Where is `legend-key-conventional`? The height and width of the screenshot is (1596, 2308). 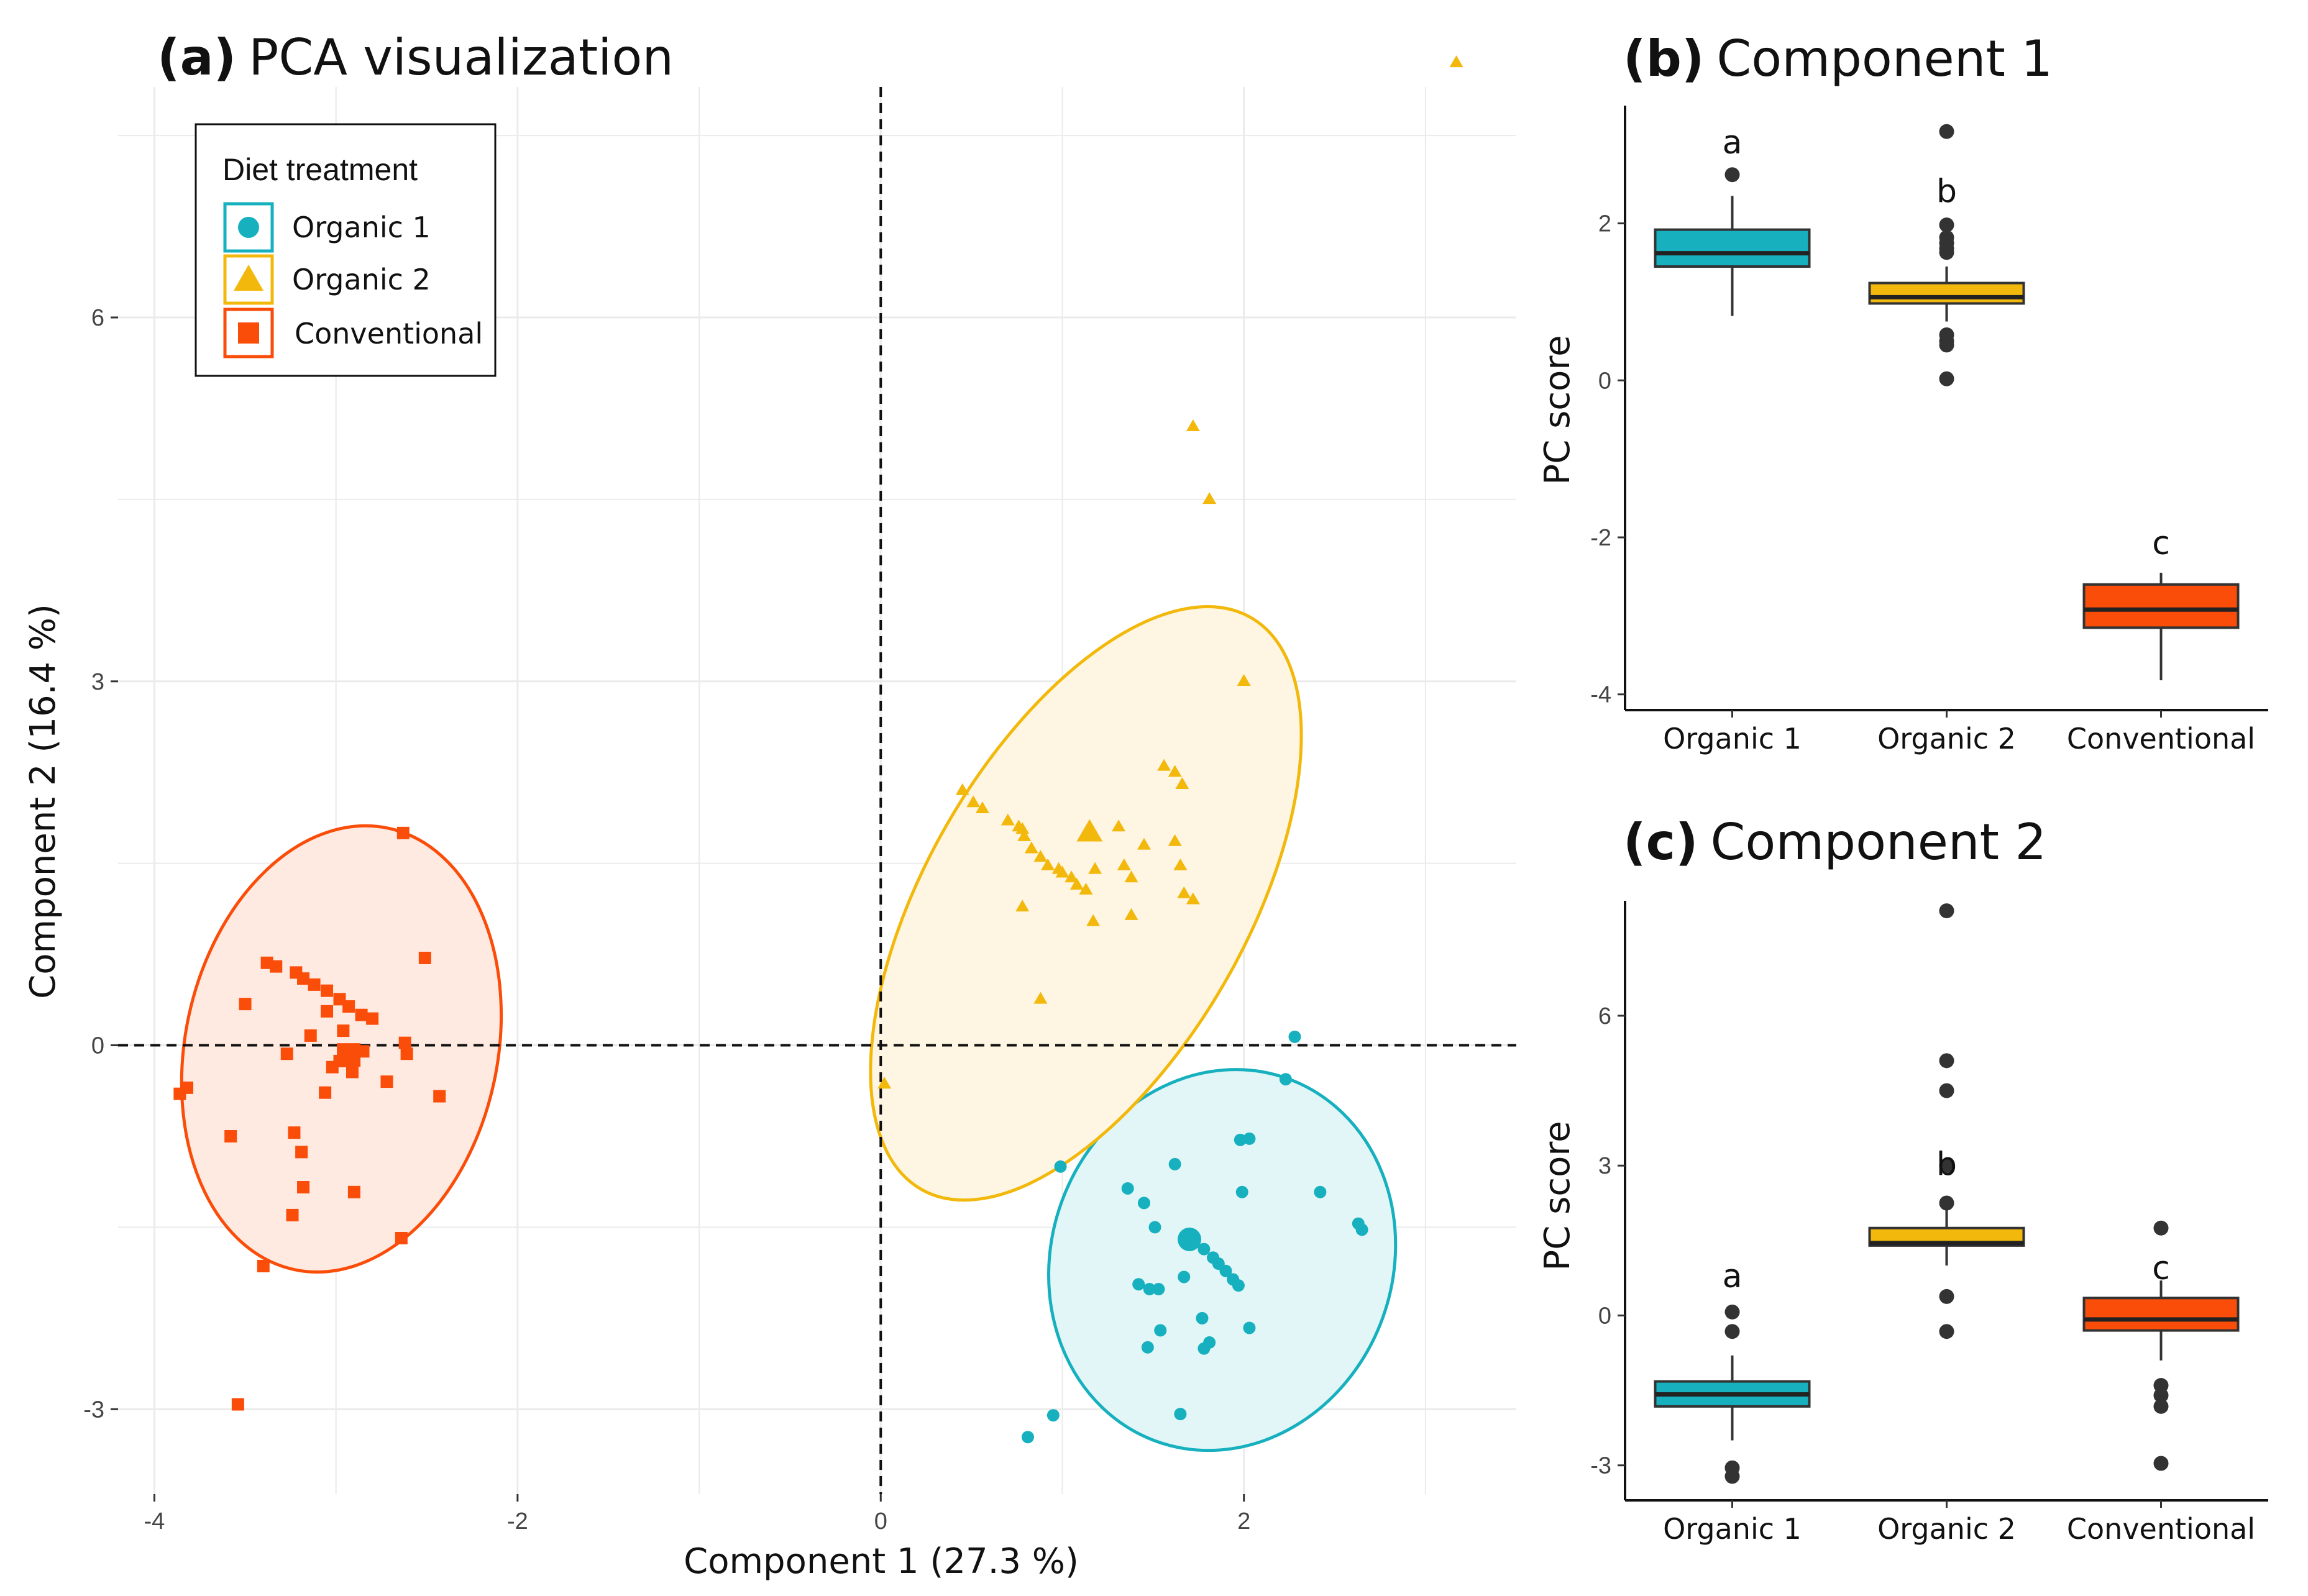
legend-key-conventional is located at coordinates (248, 333).